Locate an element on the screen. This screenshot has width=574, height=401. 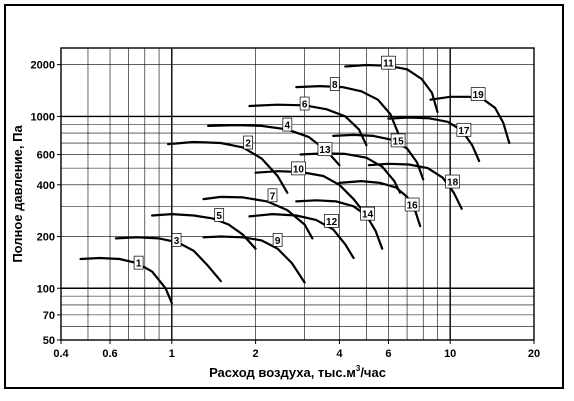
curve-label-19: 19 is located at coordinates (479, 95).